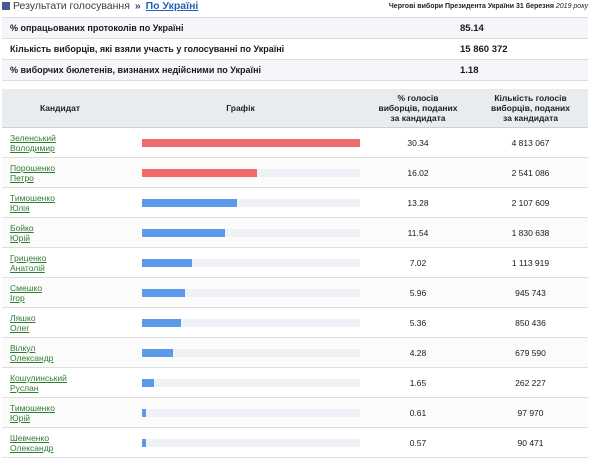 The height and width of the screenshot is (458, 590). Describe the element at coordinates (20, 237) in the screenshot. I see `candidate-given-name: Юрій` at that location.